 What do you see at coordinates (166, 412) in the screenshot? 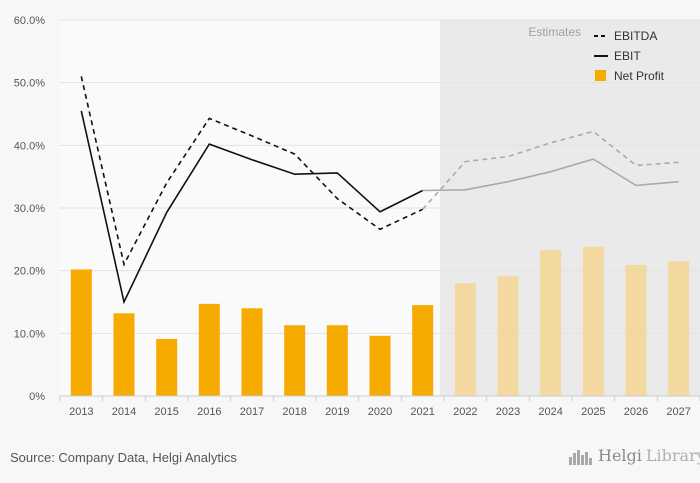
I see `x-tick-label: 2015` at bounding box center [166, 412].